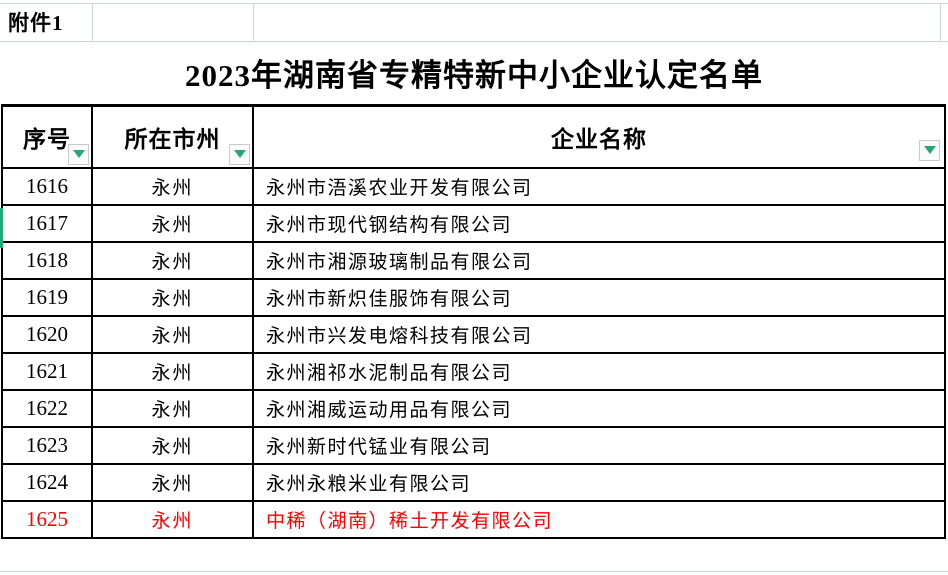 This screenshot has height=575, width=948. I want to click on company-cell: 永州湘威运动用品有限公司, so click(599, 408).